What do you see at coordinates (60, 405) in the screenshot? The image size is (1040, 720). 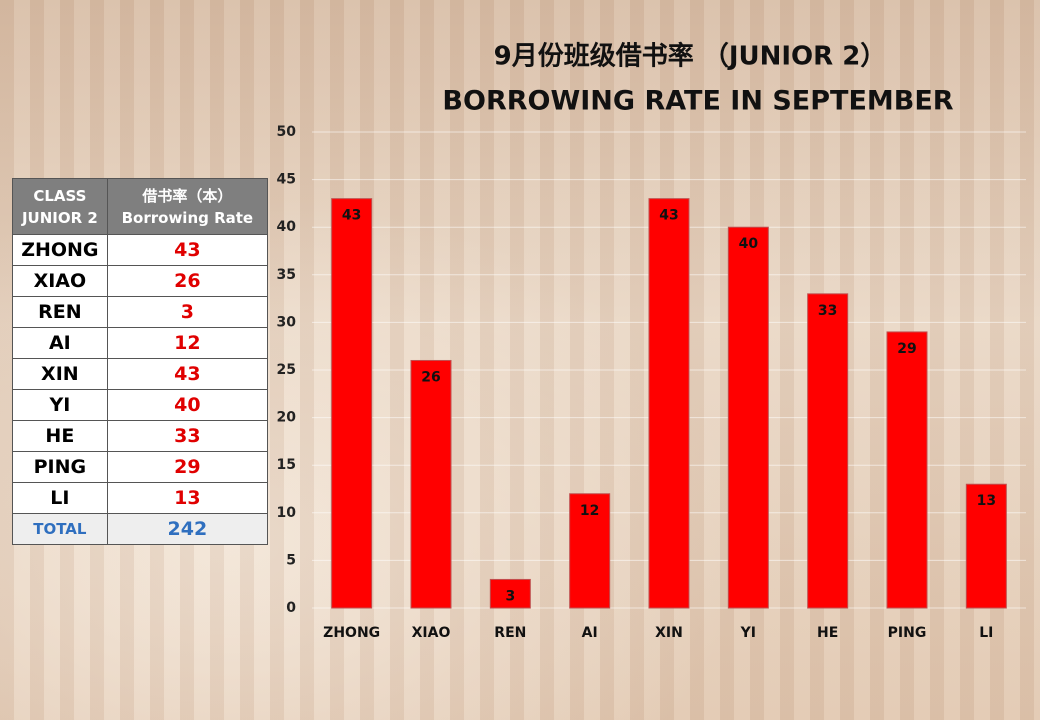 I see `class-cell: YI` at bounding box center [60, 405].